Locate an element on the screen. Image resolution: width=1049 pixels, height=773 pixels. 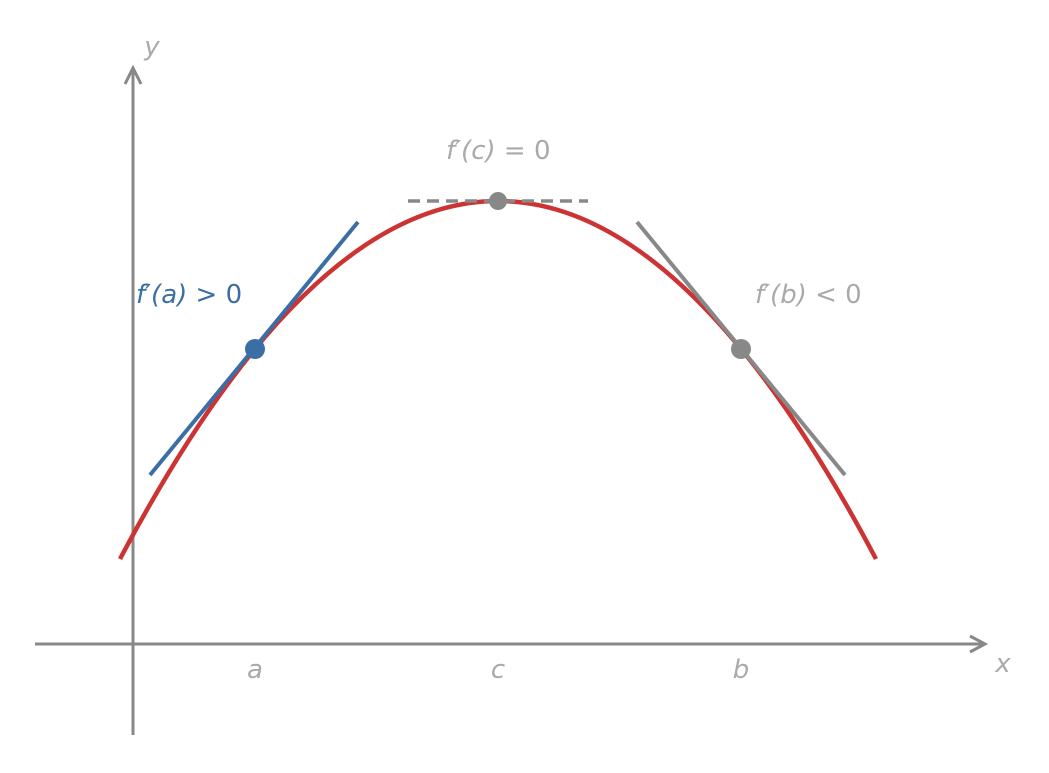
derivative-func: f′(c) is located at coordinates (471, 151).